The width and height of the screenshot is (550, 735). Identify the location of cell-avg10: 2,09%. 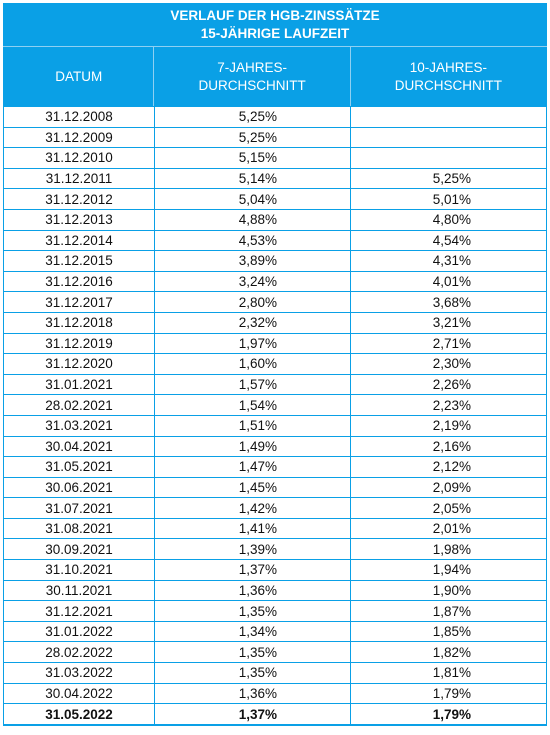
(448, 487).